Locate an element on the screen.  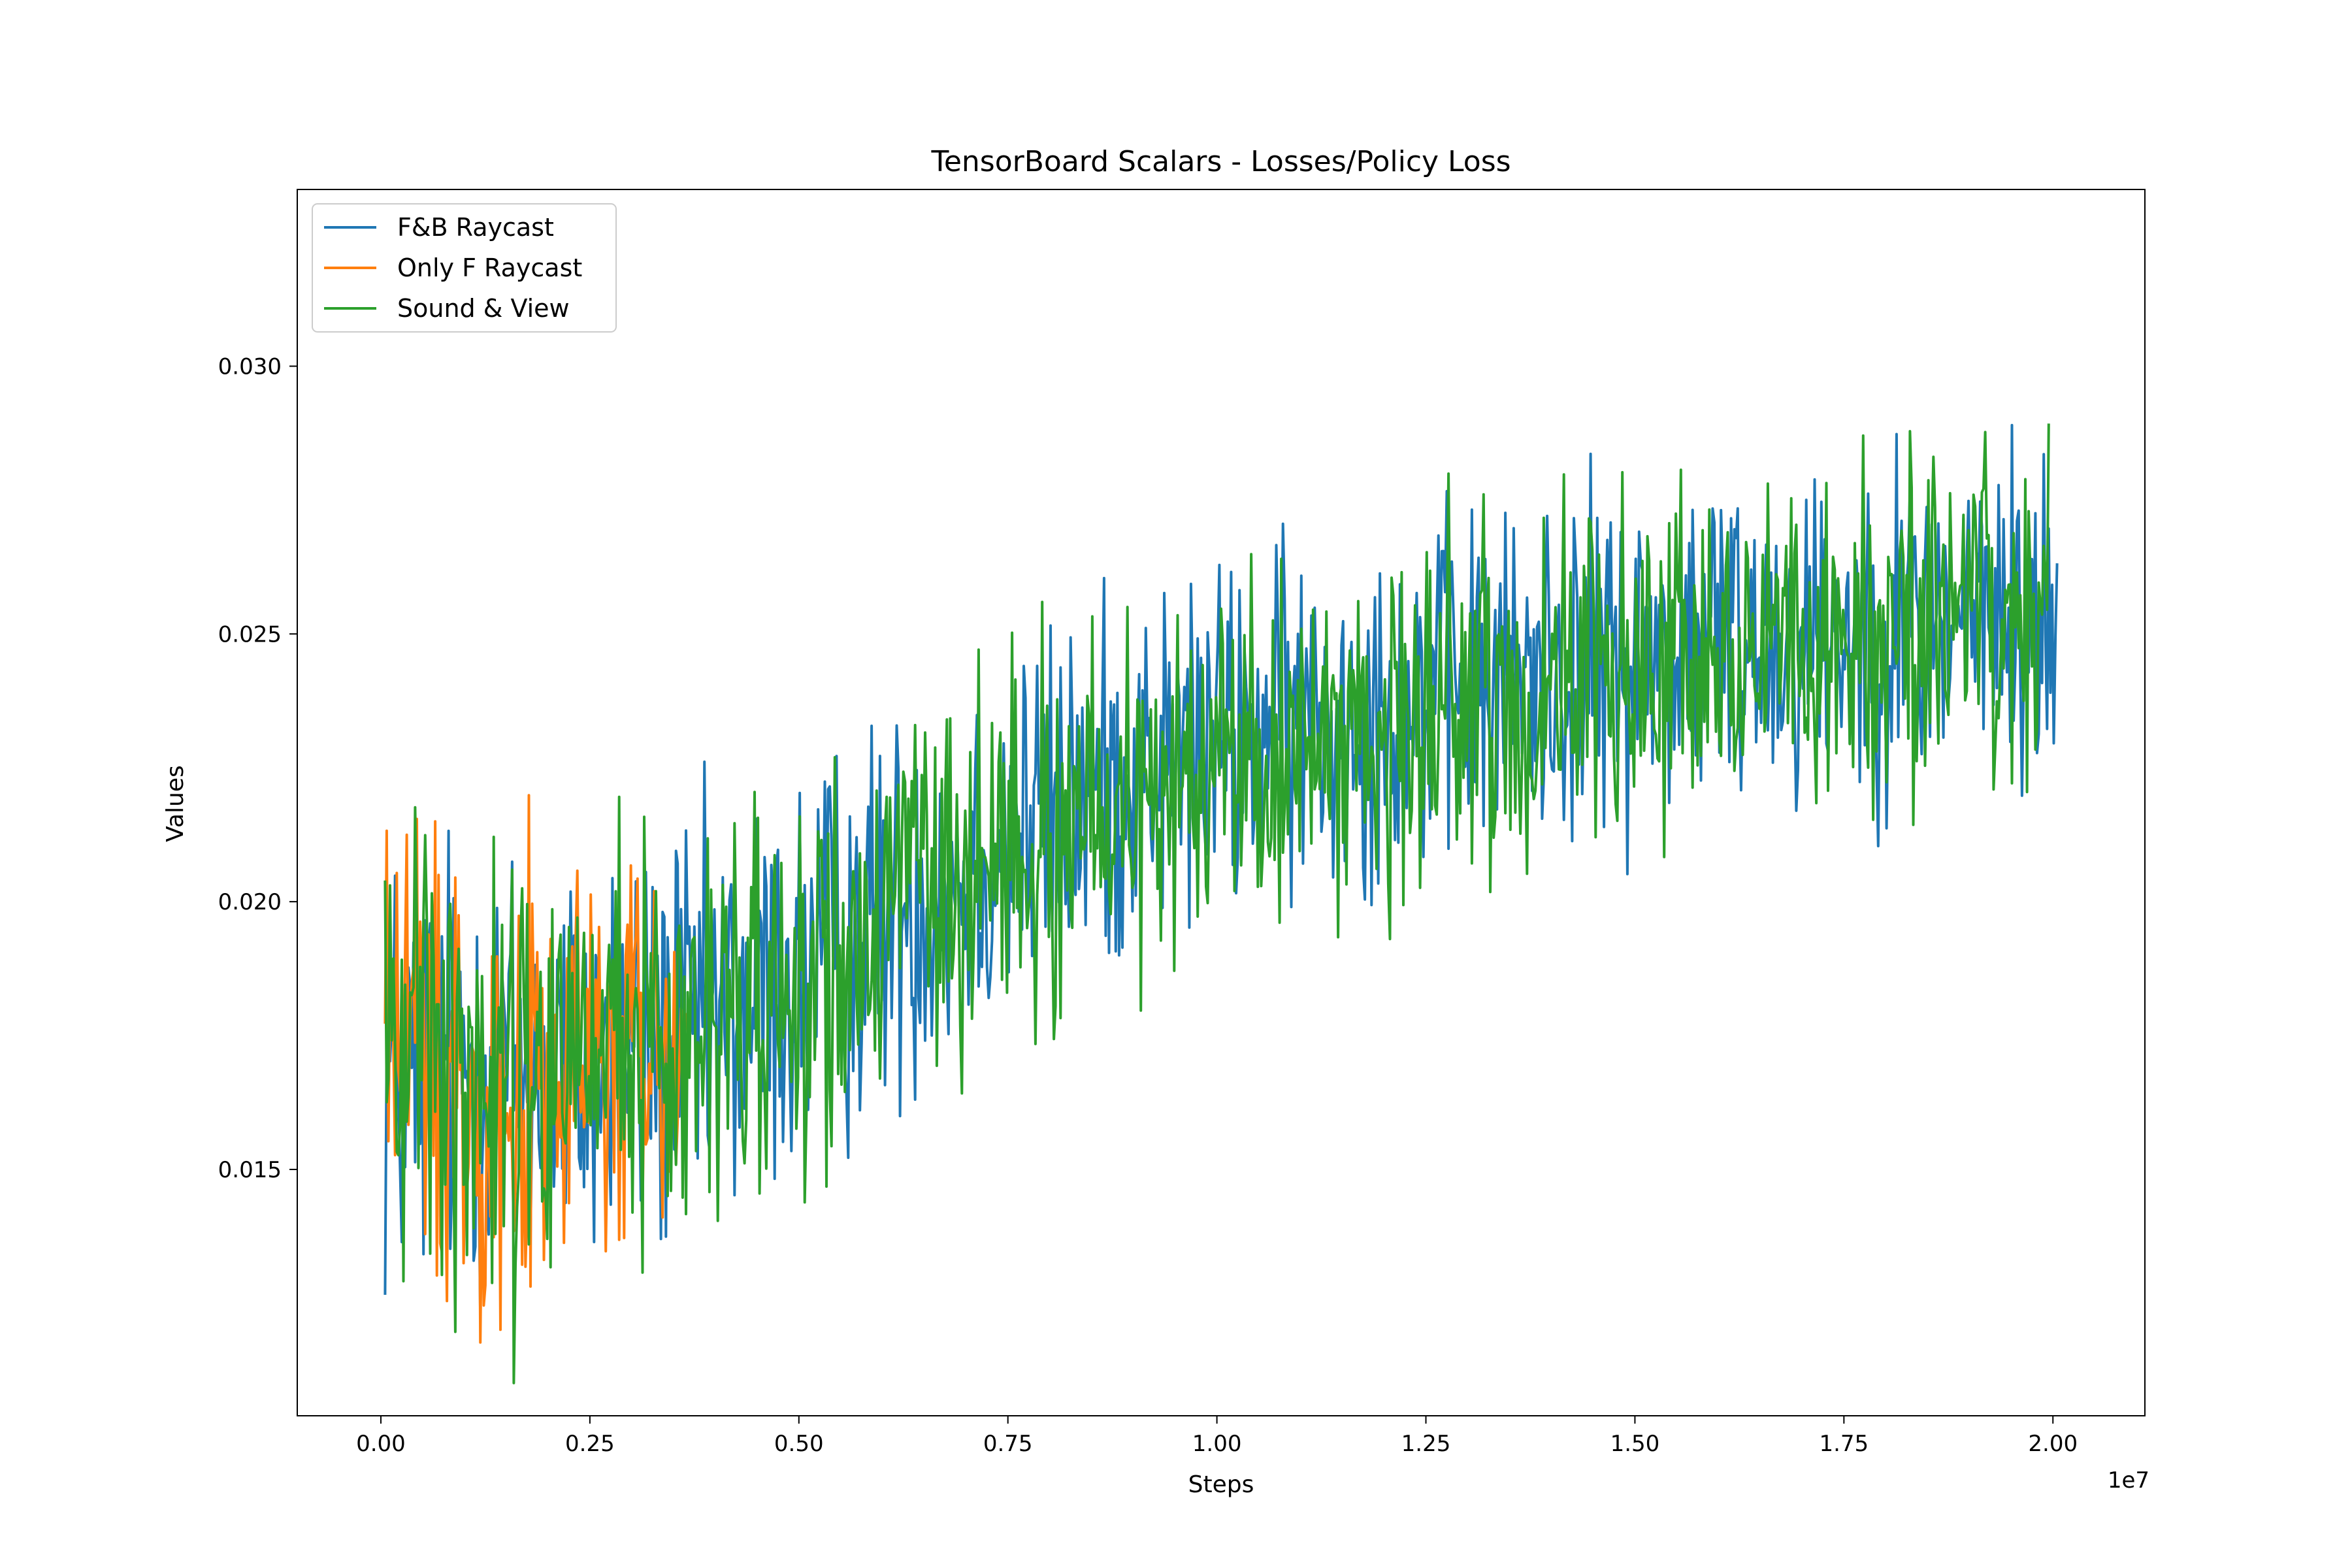
x-tick-label: 0.75 is located at coordinates (1008, 1444).